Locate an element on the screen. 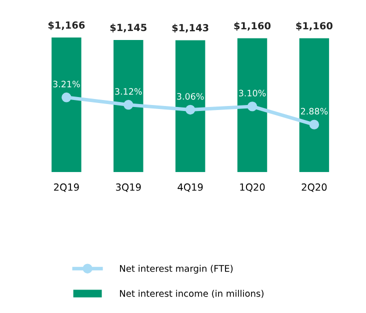 The image size is (366, 313). data-label: 3.12% is located at coordinates (128, 91).